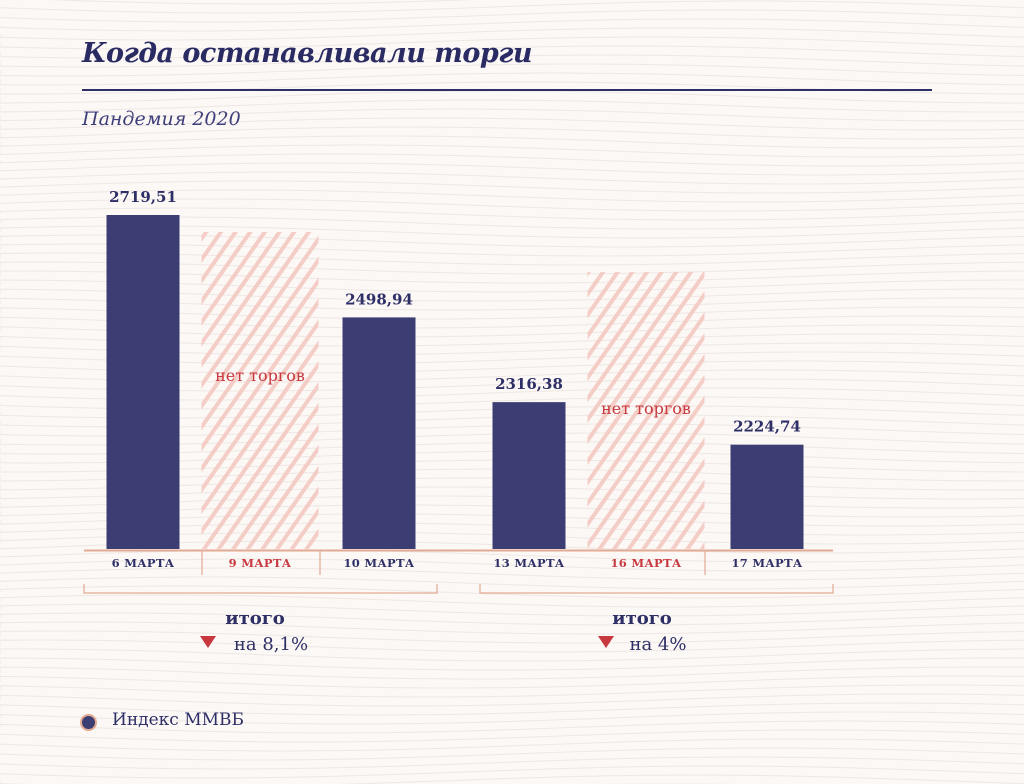  What do you see at coordinates (88, 722) in the screenshot?
I see `legend-marker` at bounding box center [88, 722].